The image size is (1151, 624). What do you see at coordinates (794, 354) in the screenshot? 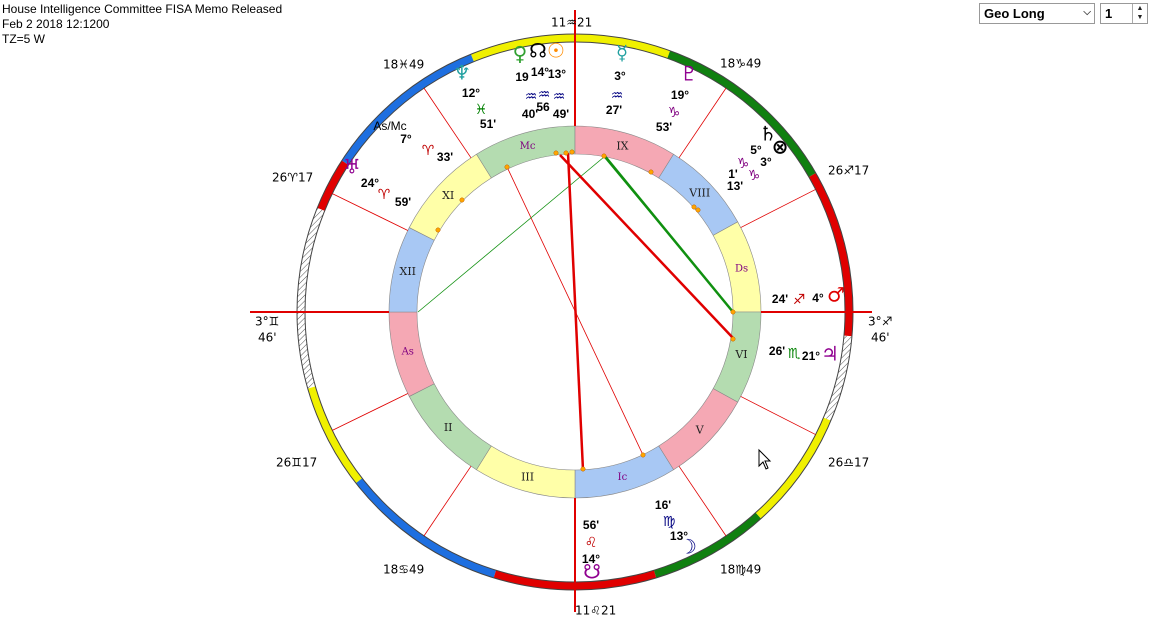
I see `planet-sign: ♏` at bounding box center [794, 354].